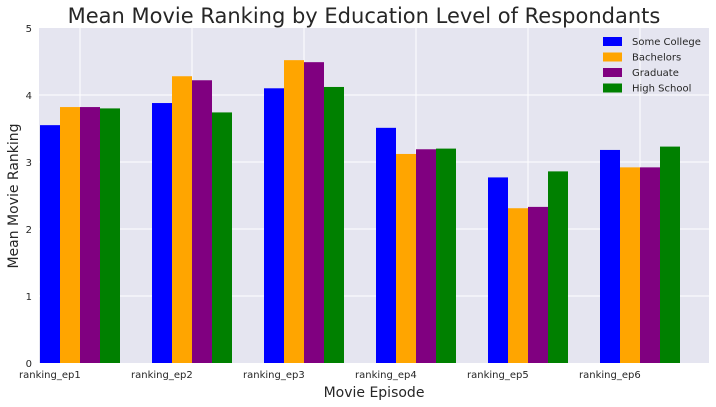 This screenshot has width=716, height=407. Describe the element at coordinates (610, 375) in the screenshot. I see `x-tick-label: ranking_ep6` at that location.